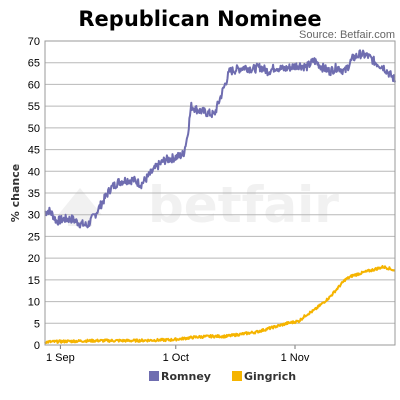 The width and height of the screenshot is (400, 400). I want to click on legend: Romney Gingrich, so click(222, 376).